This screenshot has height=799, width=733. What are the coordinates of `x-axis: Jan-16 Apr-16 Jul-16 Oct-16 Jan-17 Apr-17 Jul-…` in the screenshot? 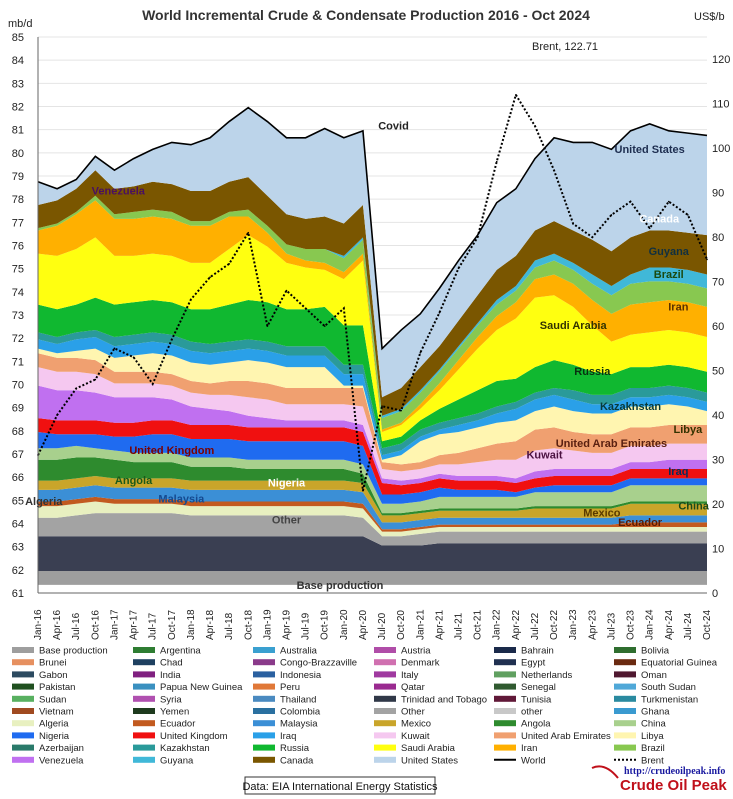 It's located at (373, 616).